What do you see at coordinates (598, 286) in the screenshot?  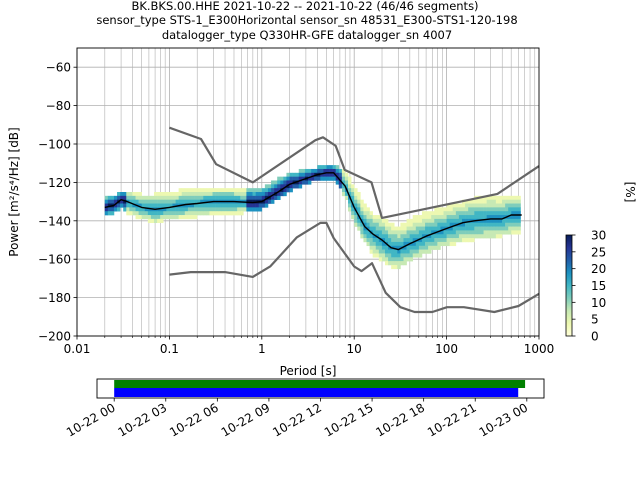 I see `colorbar-tick-label: 15` at bounding box center [598, 286].